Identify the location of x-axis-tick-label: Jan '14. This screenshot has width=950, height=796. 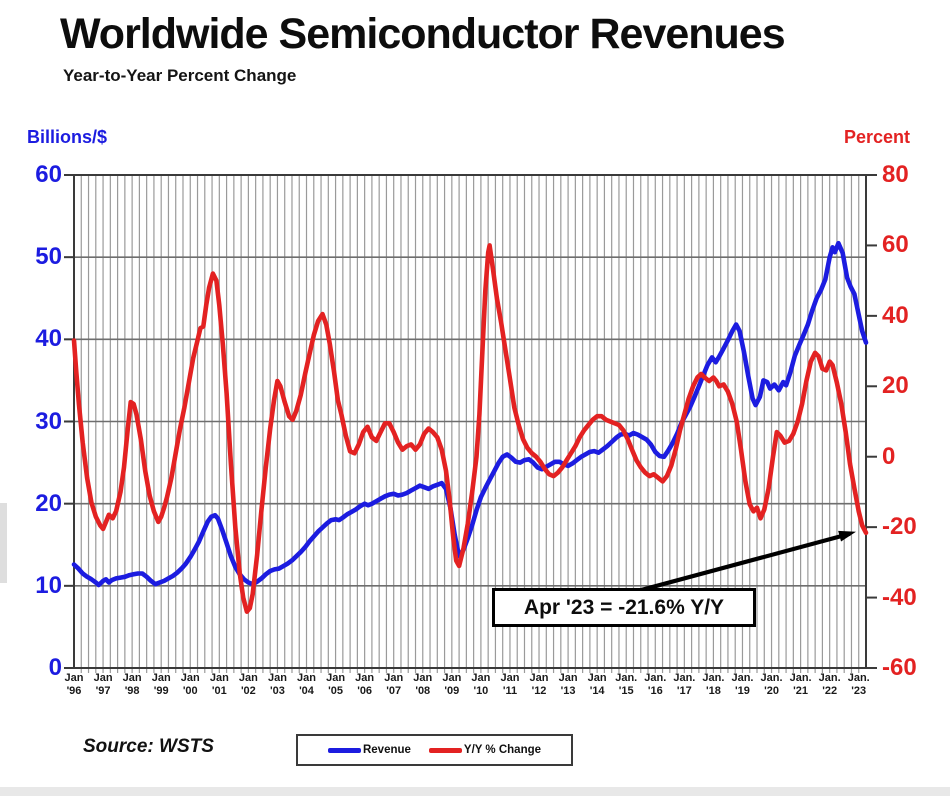
(597, 684).